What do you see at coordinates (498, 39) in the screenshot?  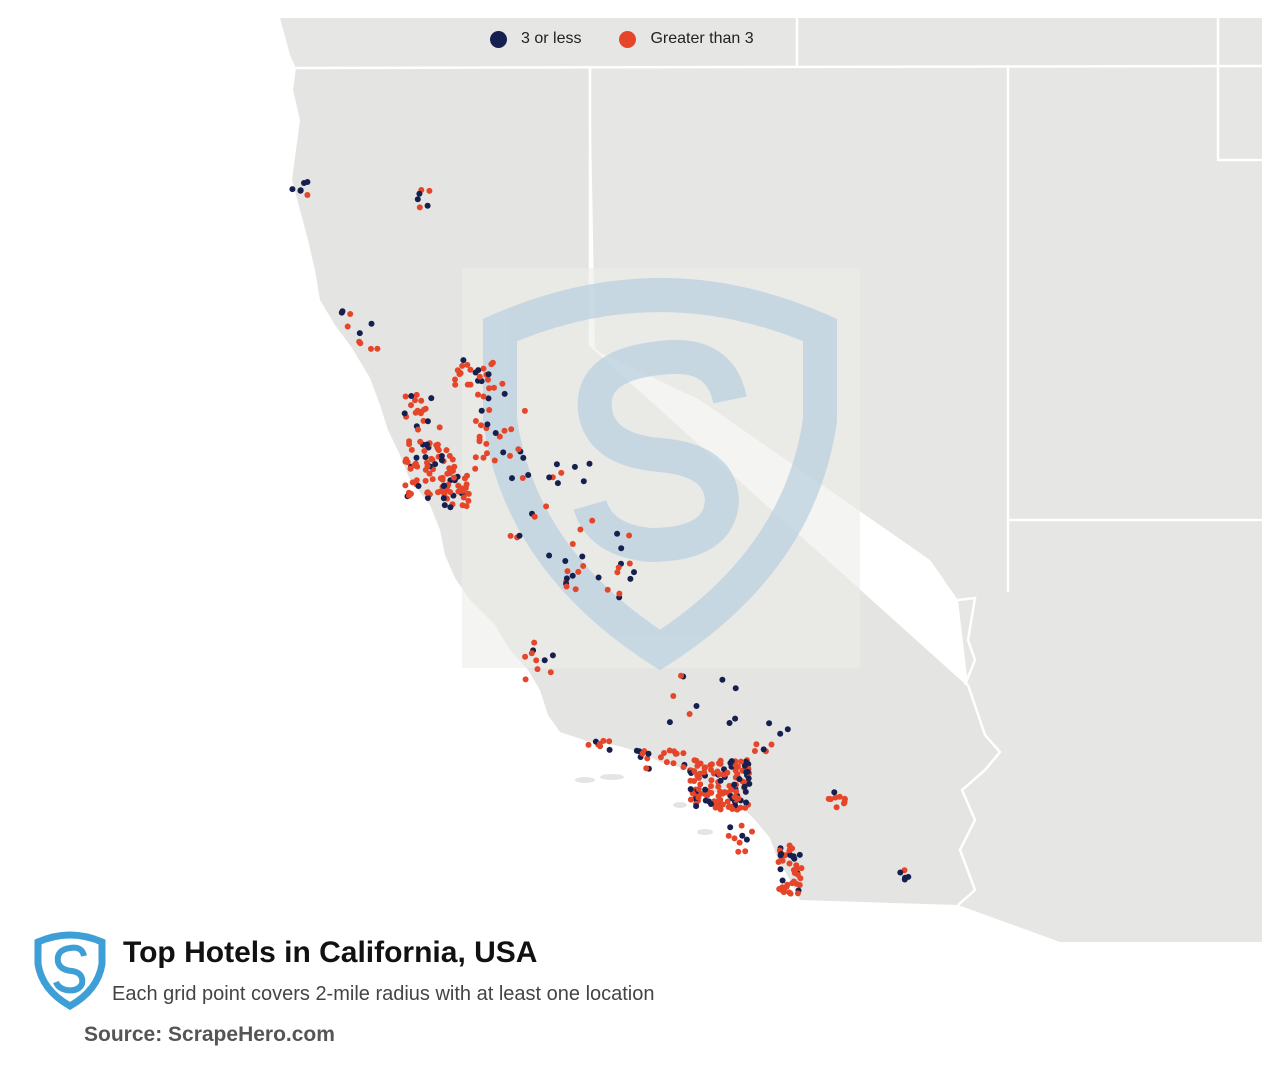 I see `circle-icon` at bounding box center [498, 39].